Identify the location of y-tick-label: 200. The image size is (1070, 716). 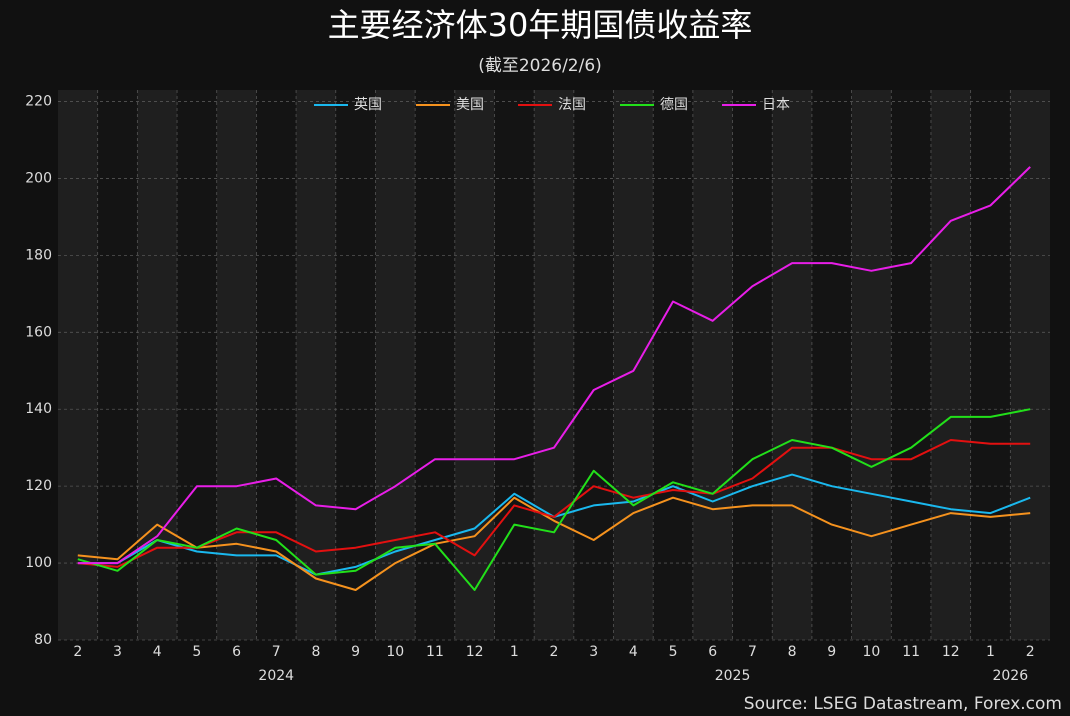
(38, 178).